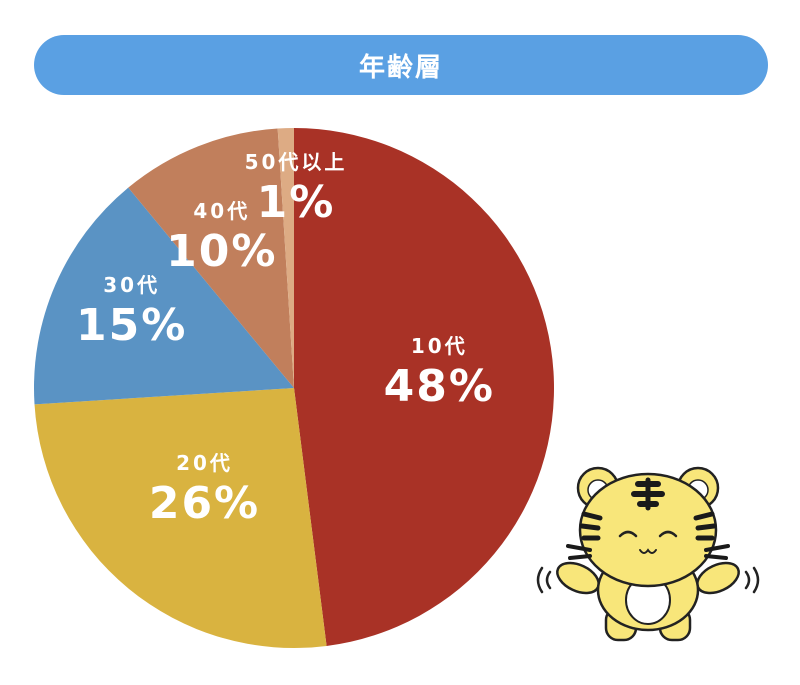 Image resolution: width=800 pixels, height=685 pixels. What do you see at coordinates (221, 251) in the screenshot?
I see `slice-value-label: 10%` at bounding box center [221, 251].